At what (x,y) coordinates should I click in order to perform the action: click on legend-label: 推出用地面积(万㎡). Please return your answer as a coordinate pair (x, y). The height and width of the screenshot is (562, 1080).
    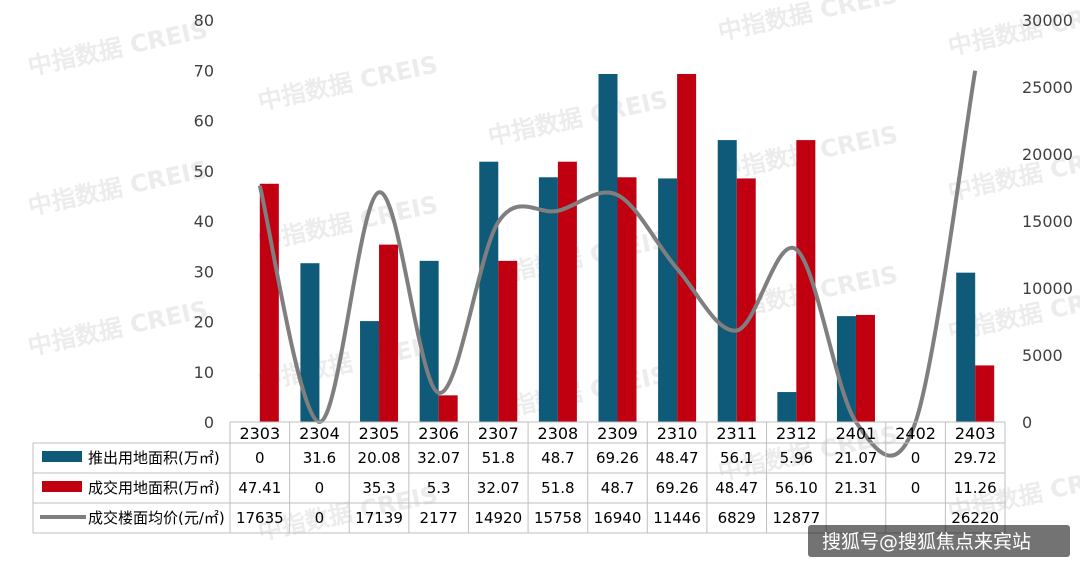
    Looking at the image, I should click on (154, 458).